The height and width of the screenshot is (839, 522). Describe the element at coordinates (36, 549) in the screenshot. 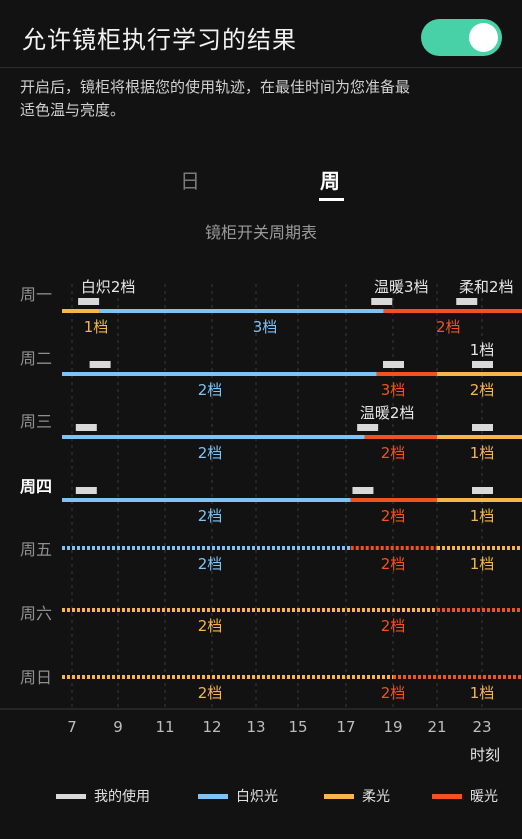

I see `day-label: 周五` at that location.